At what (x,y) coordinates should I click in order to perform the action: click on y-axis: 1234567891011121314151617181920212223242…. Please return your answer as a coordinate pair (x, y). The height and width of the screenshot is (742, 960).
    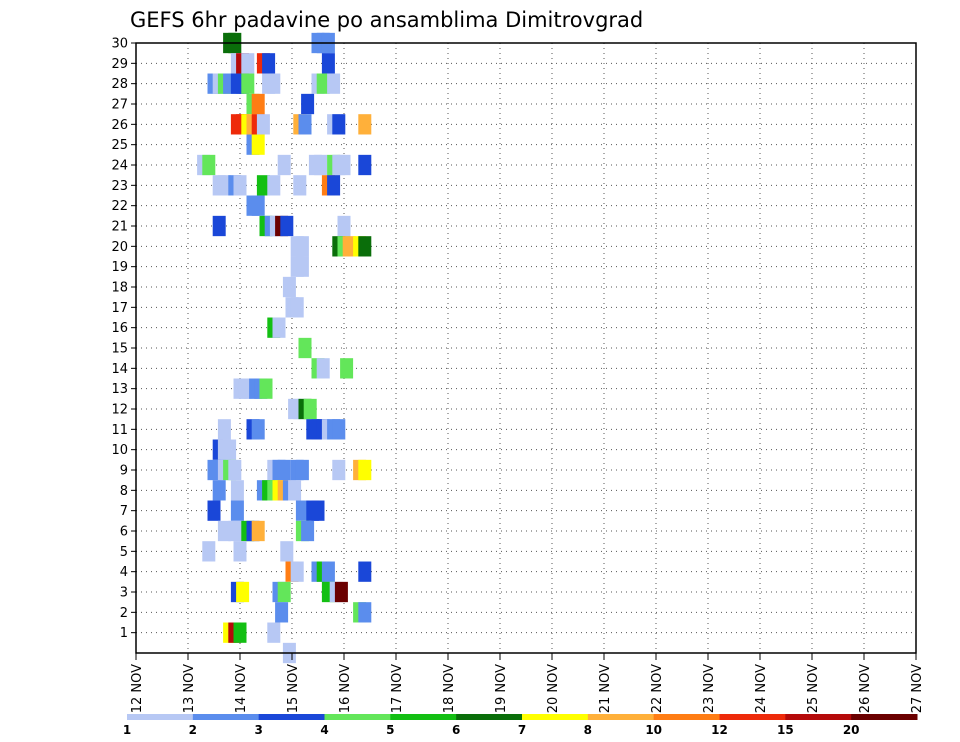
    Looking at the image, I should click on (123, 339).